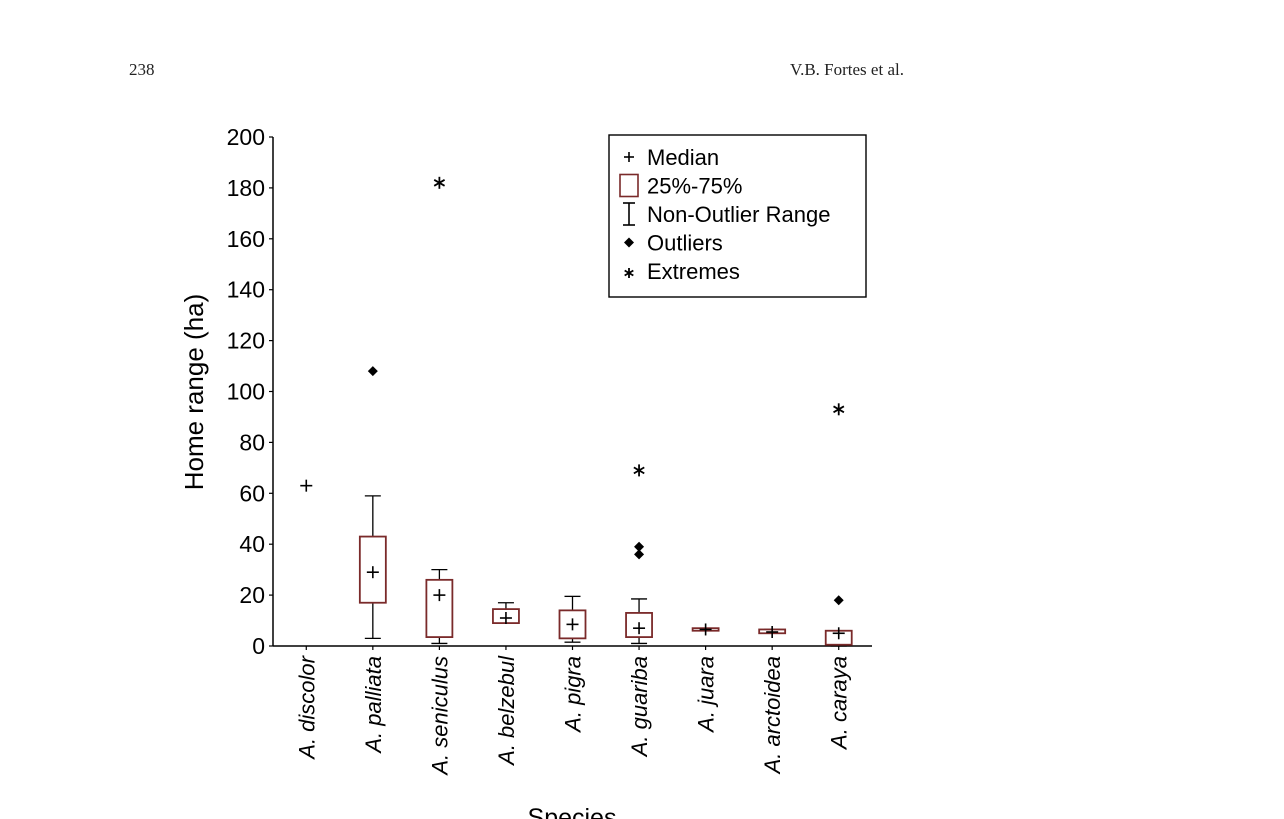  What do you see at coordinates (847, 69) in the screenshot?
I see `running-head: V.B. Fortes et al.` at bounding box center [847, 69].